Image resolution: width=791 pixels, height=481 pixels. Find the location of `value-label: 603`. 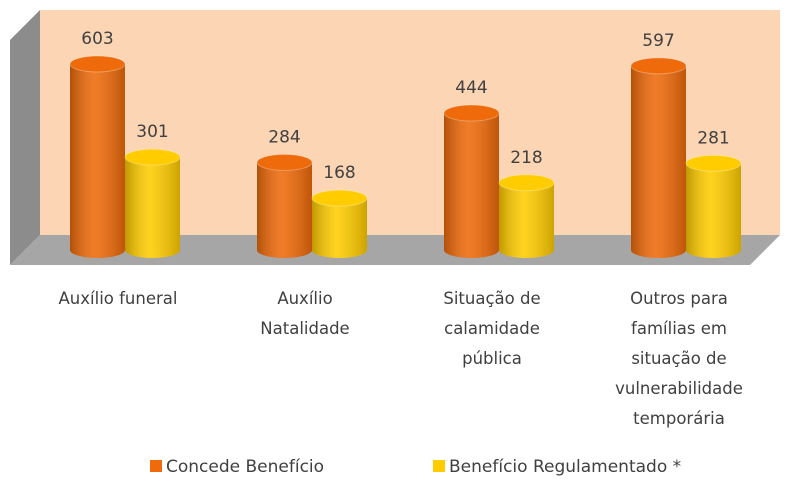

value-label: 603 is located at coordinates (97, 39).